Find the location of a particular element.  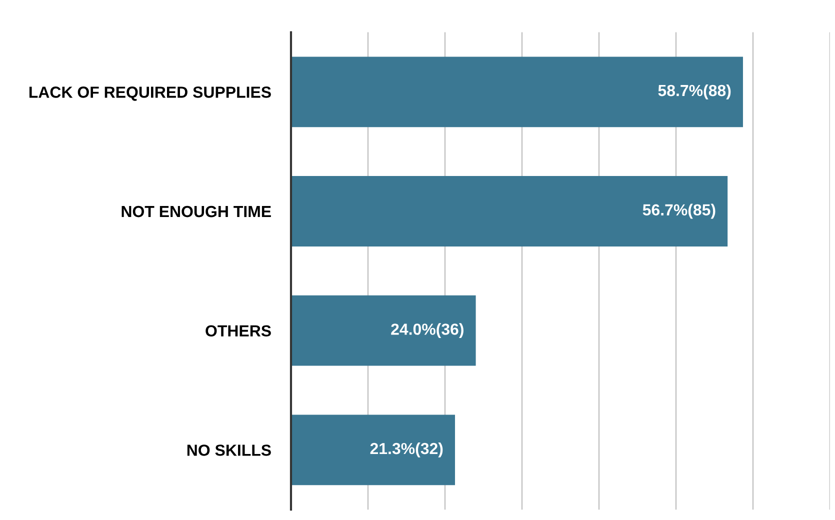

data-label: 24.0%(36) is located at coordinates (427, 330).